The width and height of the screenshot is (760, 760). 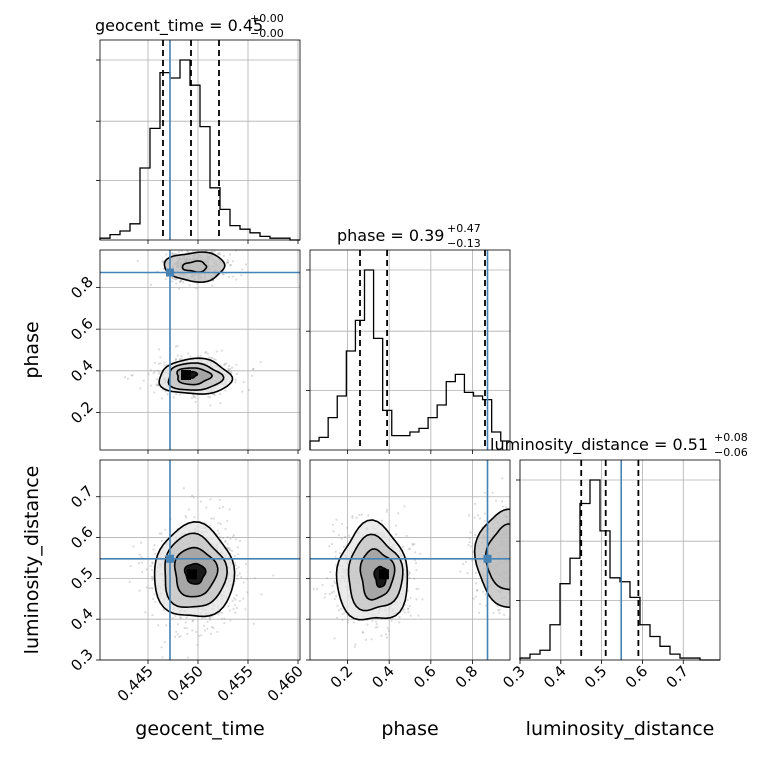 I want to click on title-geocent-time-lower: −0.00, so click(x=267, y=33).